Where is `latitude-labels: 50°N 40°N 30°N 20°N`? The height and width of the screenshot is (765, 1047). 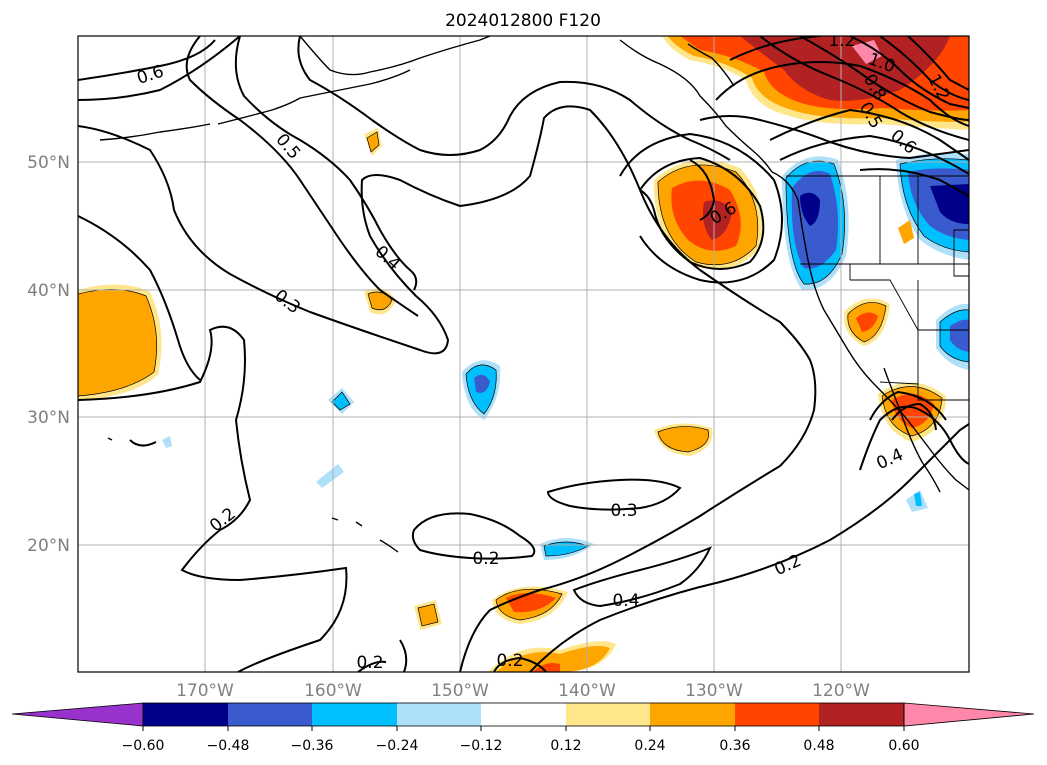
latitude-labels: 50°N 40°N 30°N 20°N is located at coordinates (48, 354).